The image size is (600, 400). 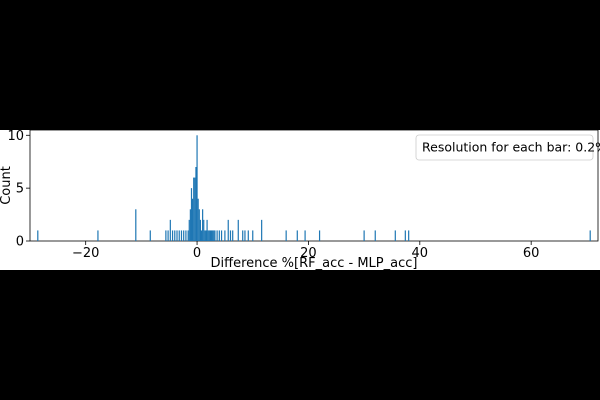 I want to click on x-tick-label: 60, so click(x=531, y=253).